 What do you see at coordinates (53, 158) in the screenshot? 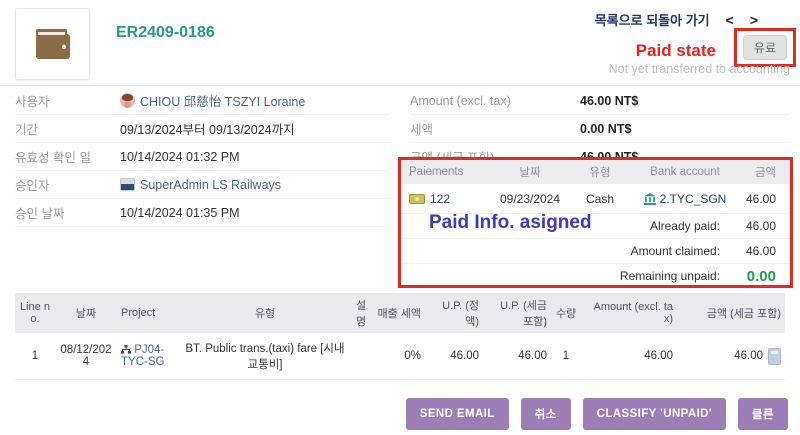
I see `field-label: 유효성 확인 일` at bounding box center [53, 158].